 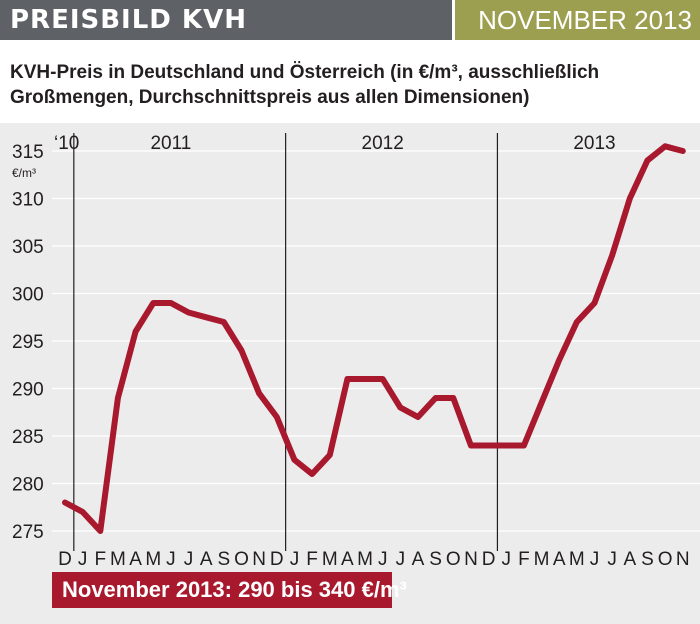 What do you see at coordinates (28, 200) in the screenshot?
I see `y-tick-label: 310` at bounding box center [28, 200].